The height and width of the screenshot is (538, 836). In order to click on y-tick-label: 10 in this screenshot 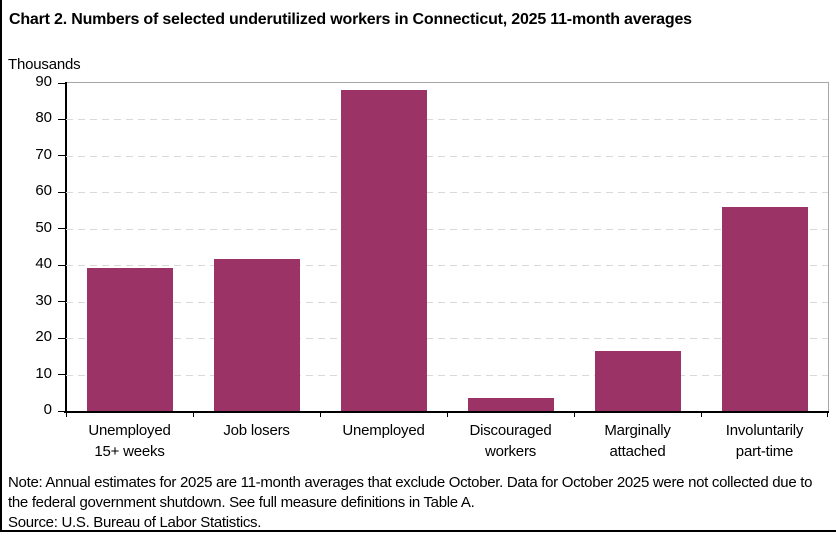, I will do `click(43, 373)`.